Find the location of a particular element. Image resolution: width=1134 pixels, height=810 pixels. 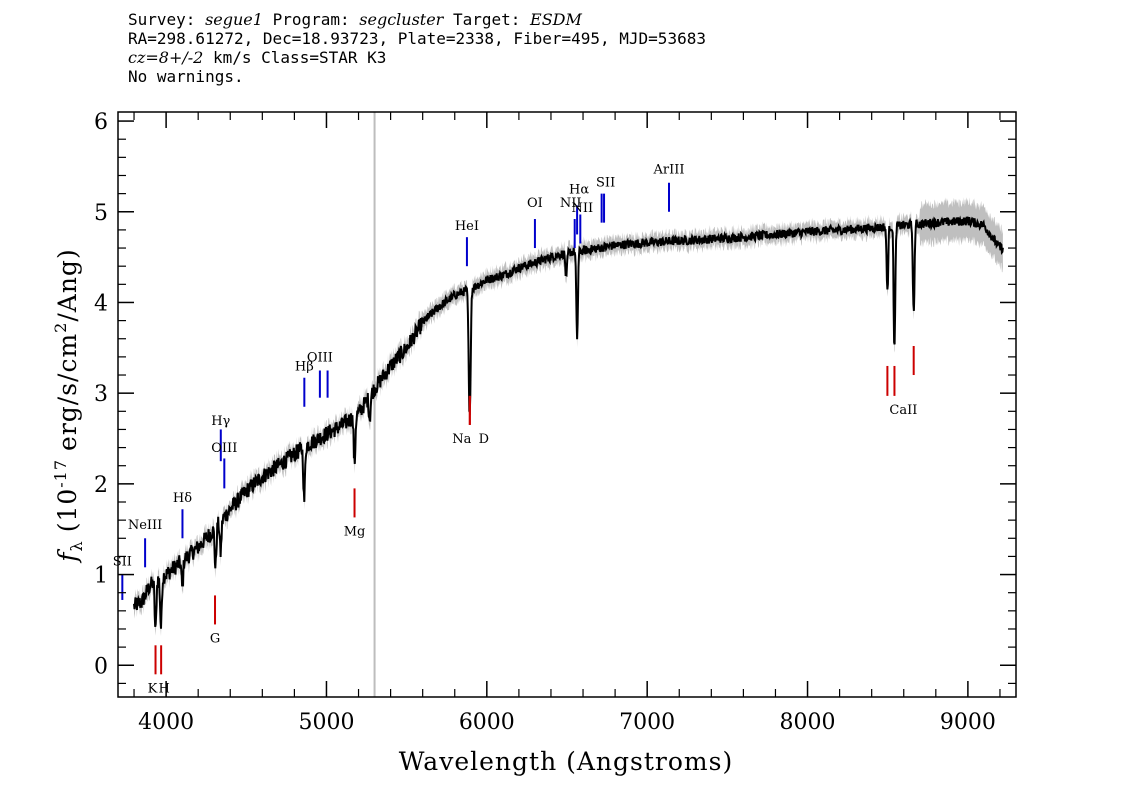

emission-line-label-2: Hδ is located at coordinates (182, 498).